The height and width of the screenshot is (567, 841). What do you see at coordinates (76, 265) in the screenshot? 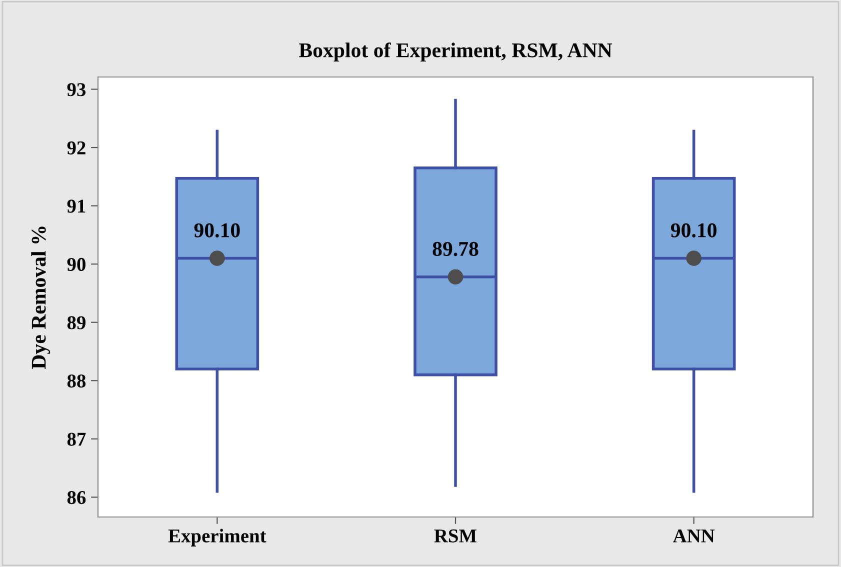
I see `y-tick-label: 90` at bounding box center [76, 265].